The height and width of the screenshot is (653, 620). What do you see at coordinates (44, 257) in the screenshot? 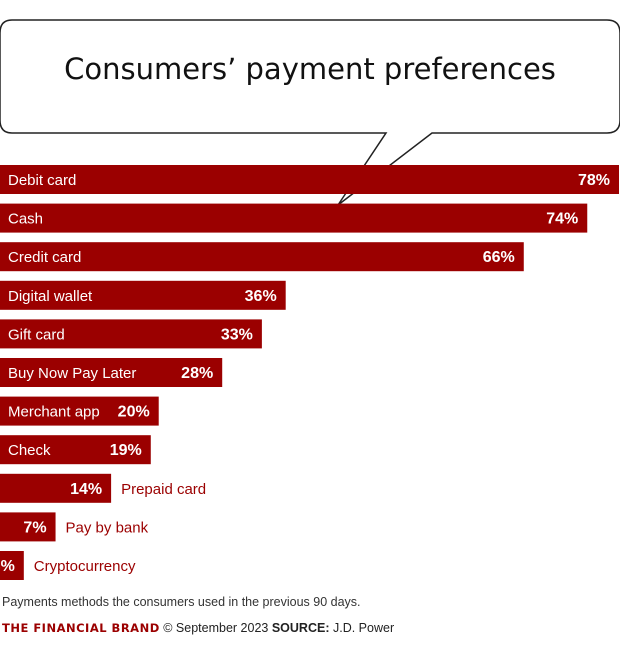
I see `category-label-2: Credit card` at bounding box center [44, 257].